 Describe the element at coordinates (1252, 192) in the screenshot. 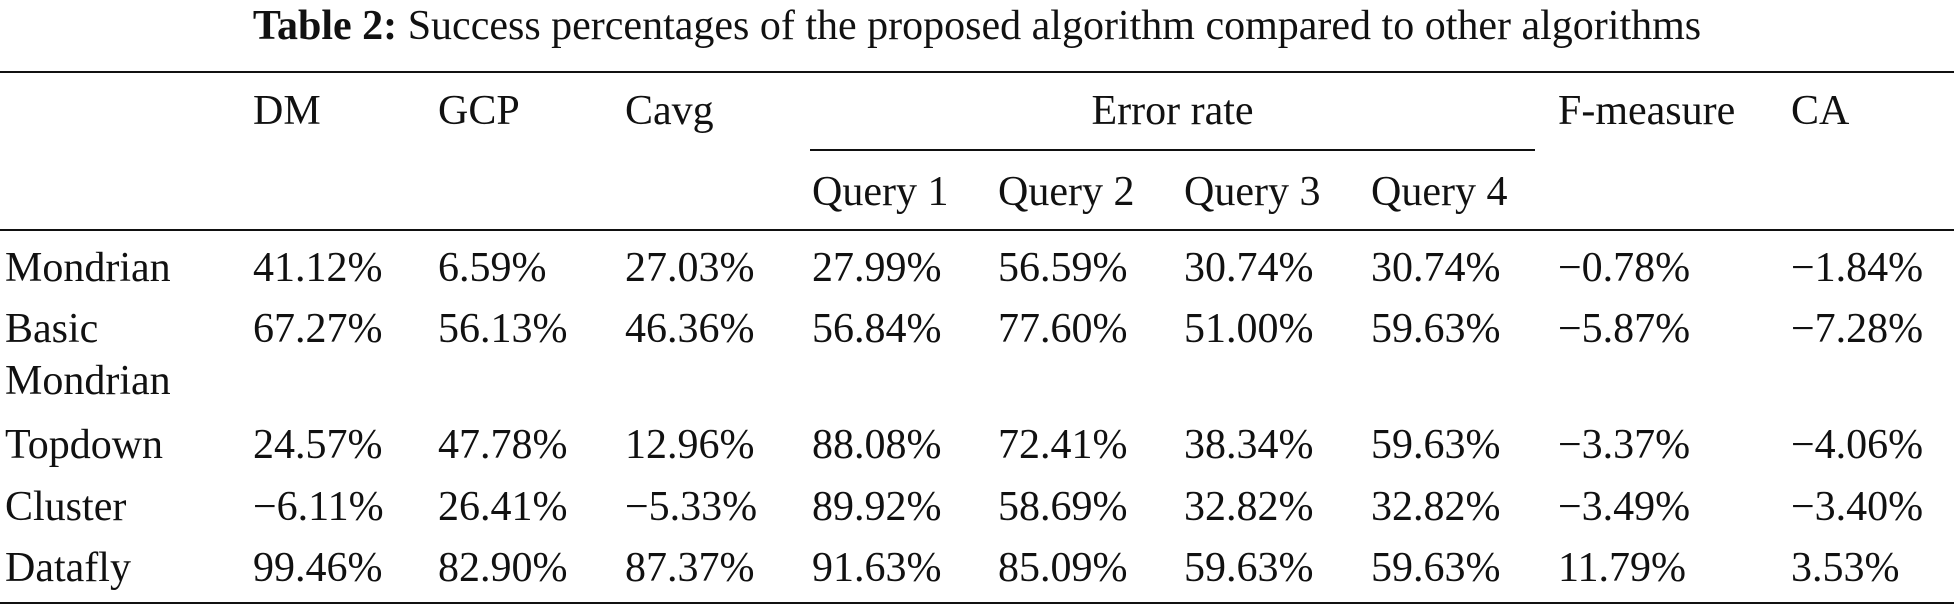

I see `header-query-3: Query 3` at that location.